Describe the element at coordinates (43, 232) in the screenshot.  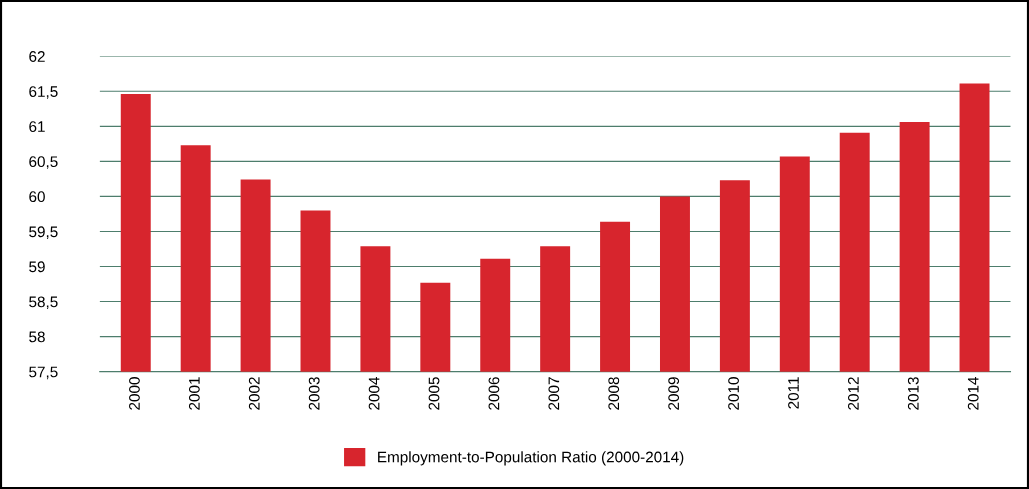
I see `y-tick-label: 59,5` at that location.